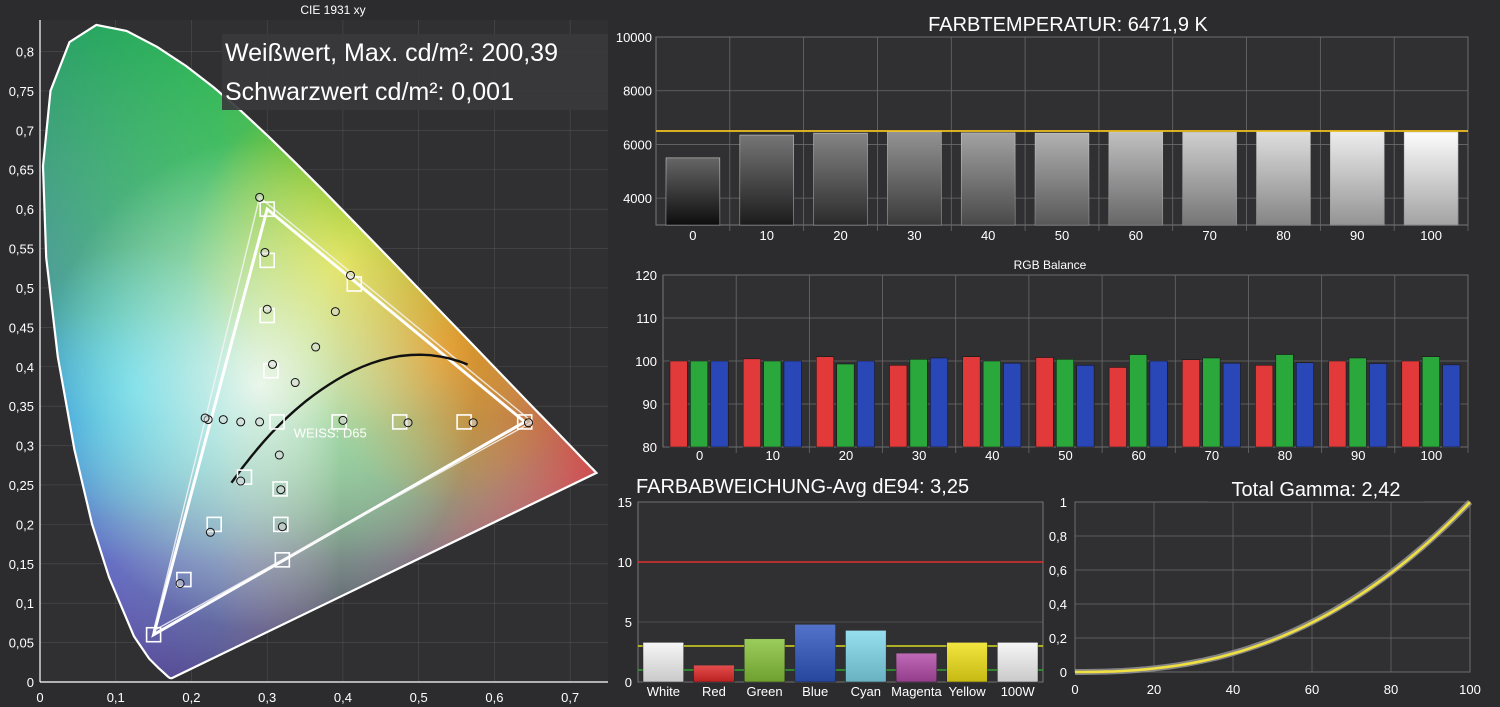  Describe the element at coordinates (1209, 235) in the screenshot. I see `cct-x-tick-label: 70` at that location.